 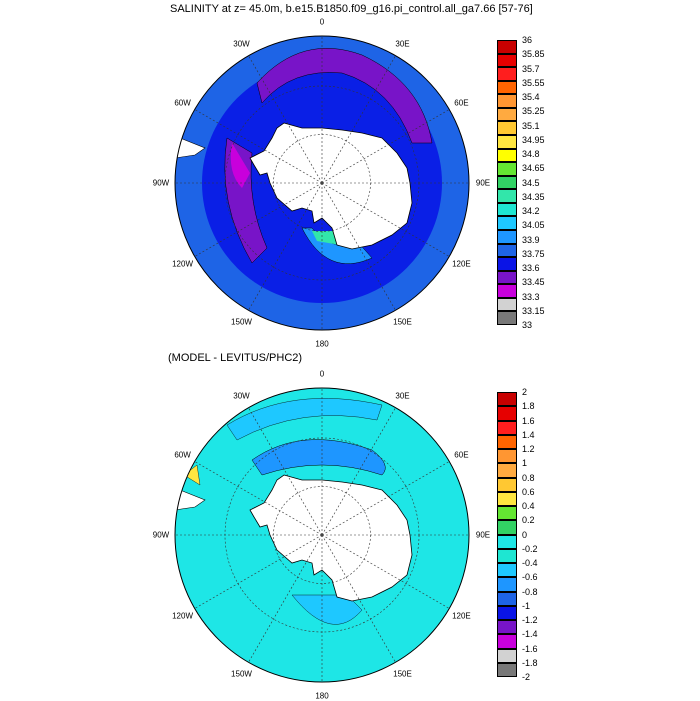 I want to click on longitude-label: 180, so click(x=322, y=344).